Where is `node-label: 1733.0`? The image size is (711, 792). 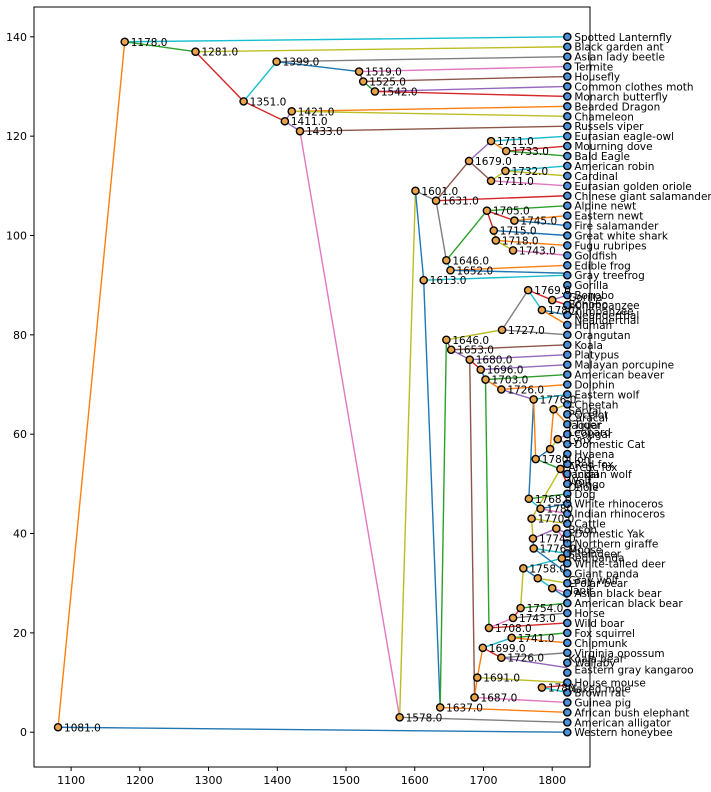
node-label: 1733.0 is located at coordinates (530, 152).